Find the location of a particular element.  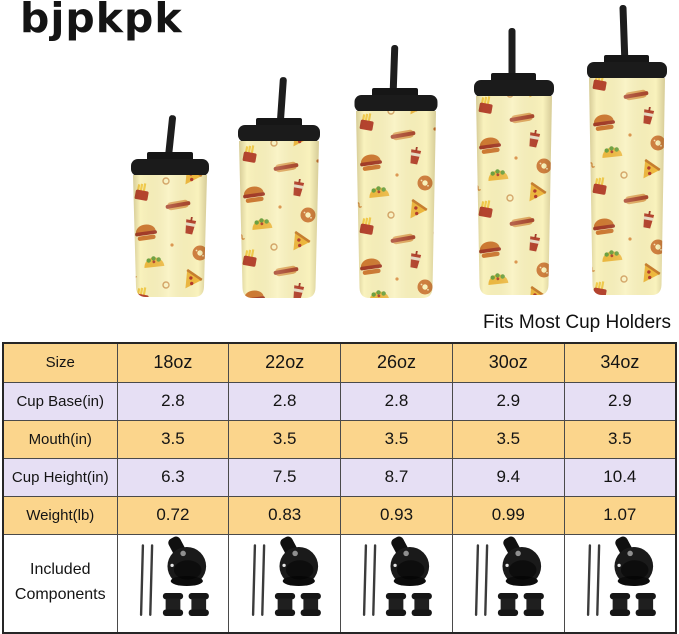

tumbler-image-26oz is located at coordinates (396, 171).